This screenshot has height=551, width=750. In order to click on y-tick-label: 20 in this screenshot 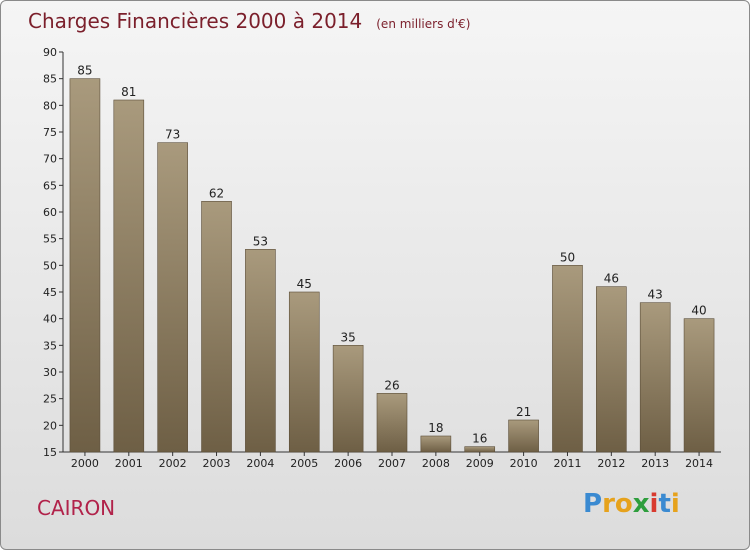, I will do `click(50, 425)`.